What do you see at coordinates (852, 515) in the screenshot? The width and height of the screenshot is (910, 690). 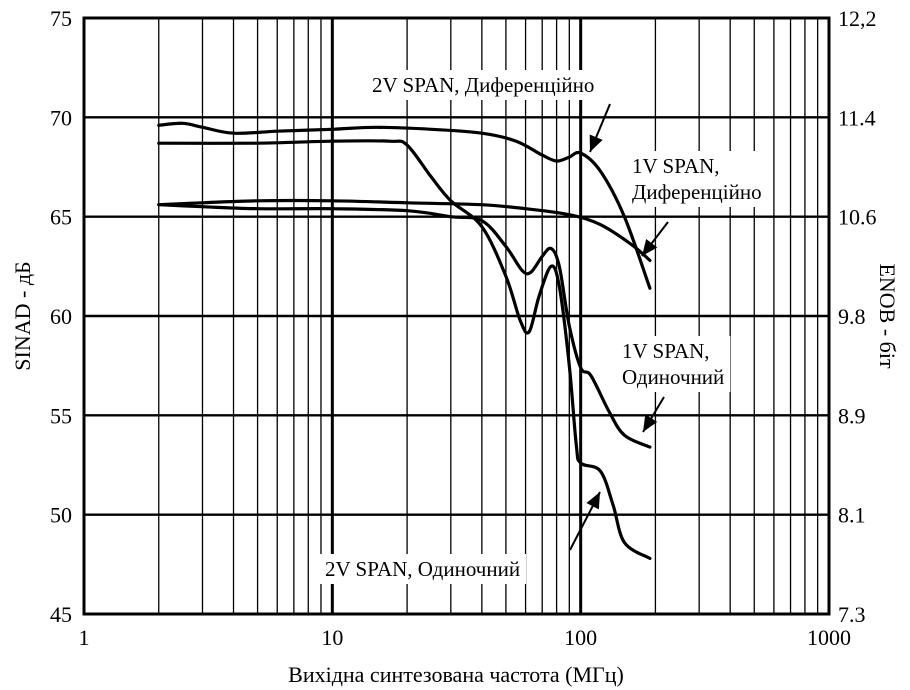 I see `y2-tick-label: 8.1` at bounding box center [852, 515].